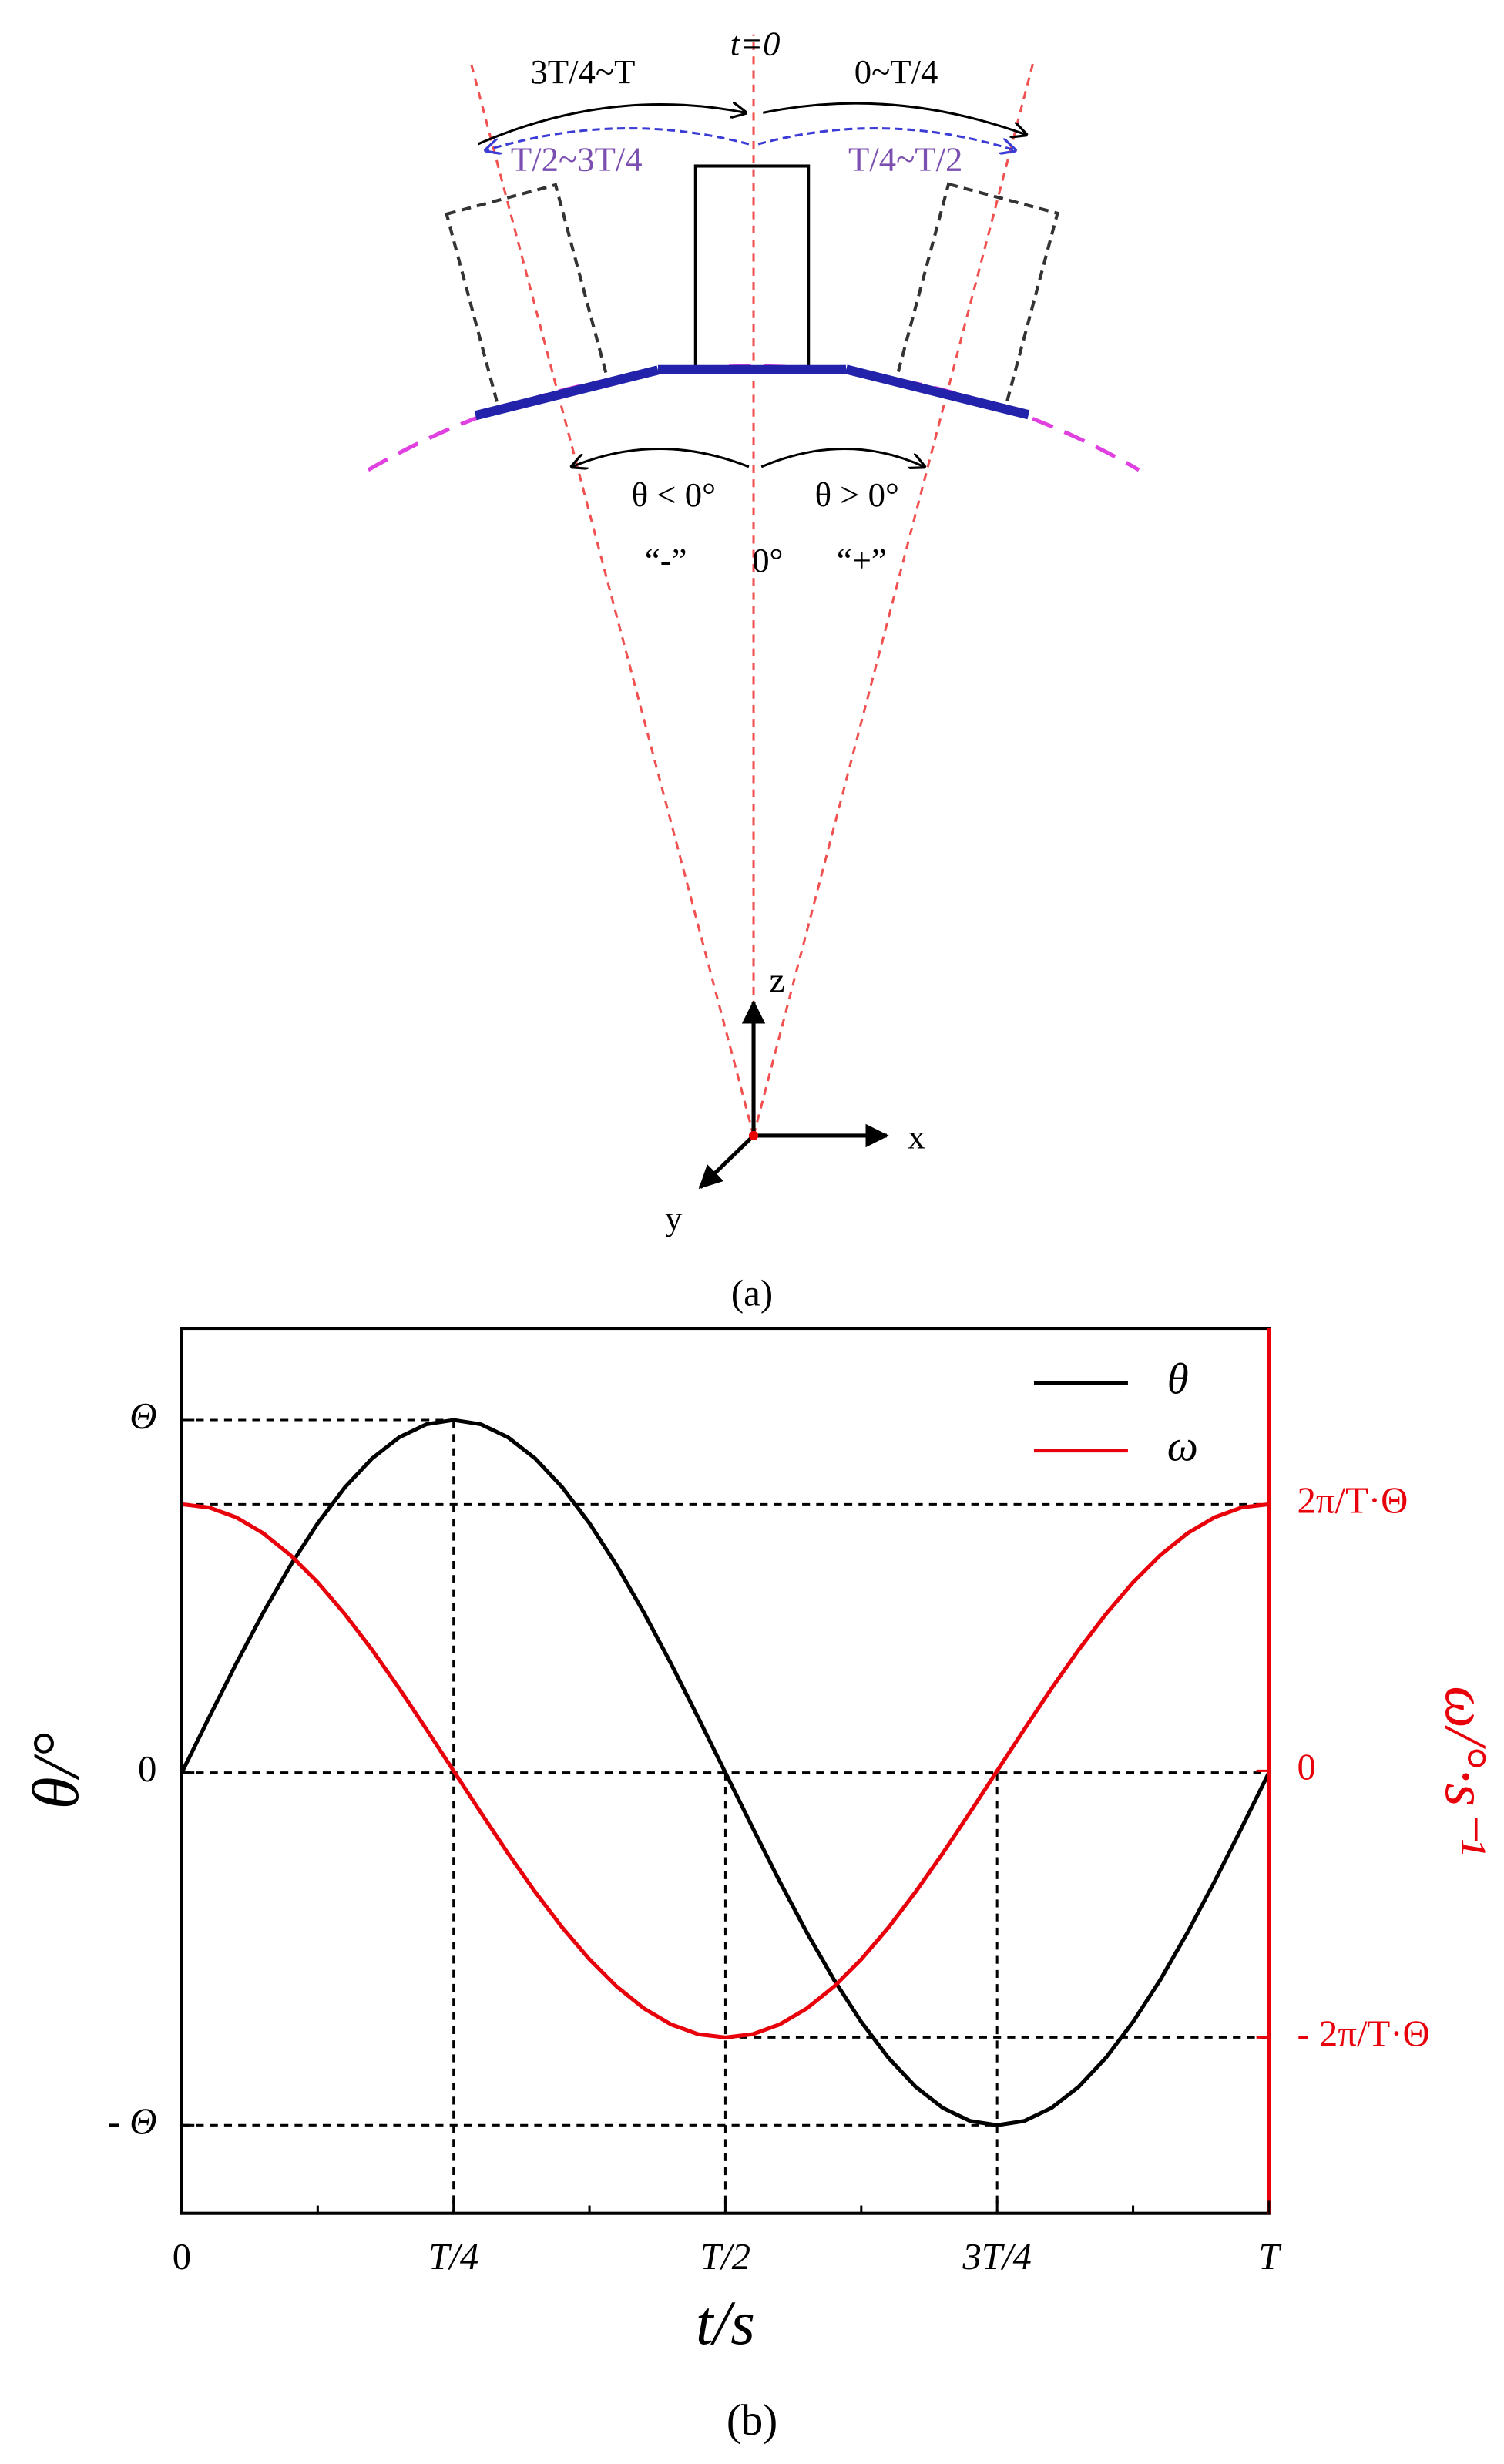 The image size is (1504, 2464). Describe the element at coordinates (1466, 1770) in the screenshot. I see `y2-axis-label: ω/°·s⁻¹` at that location.